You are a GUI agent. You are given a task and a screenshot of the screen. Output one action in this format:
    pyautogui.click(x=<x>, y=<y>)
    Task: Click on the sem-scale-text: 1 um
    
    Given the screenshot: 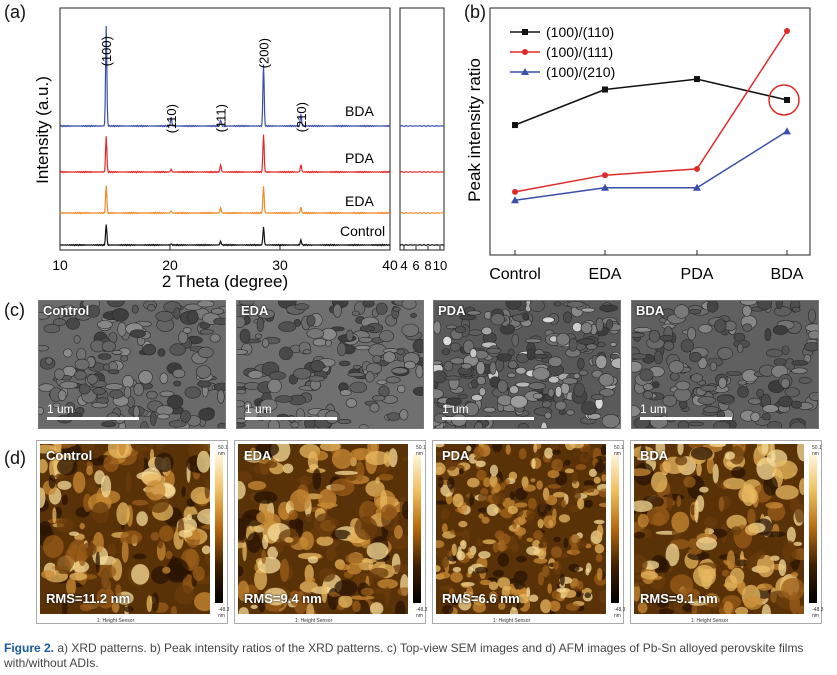 What is the action you would take?
    pyautogui.click(x=258, y=409)
    